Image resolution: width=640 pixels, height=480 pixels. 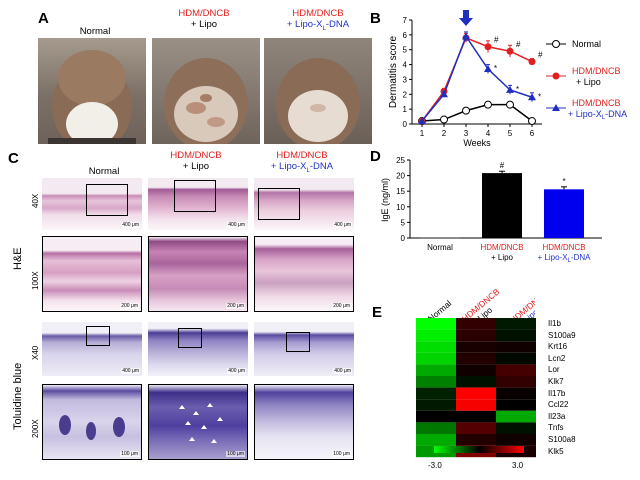 I want to click on heatmap-row-label: Ccl22, so click(x=558, y=405).